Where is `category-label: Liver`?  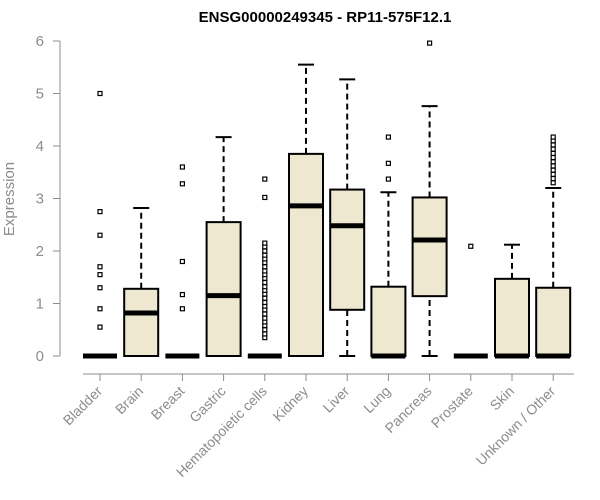
category-label: Liver is located at coordinates (336, 399).